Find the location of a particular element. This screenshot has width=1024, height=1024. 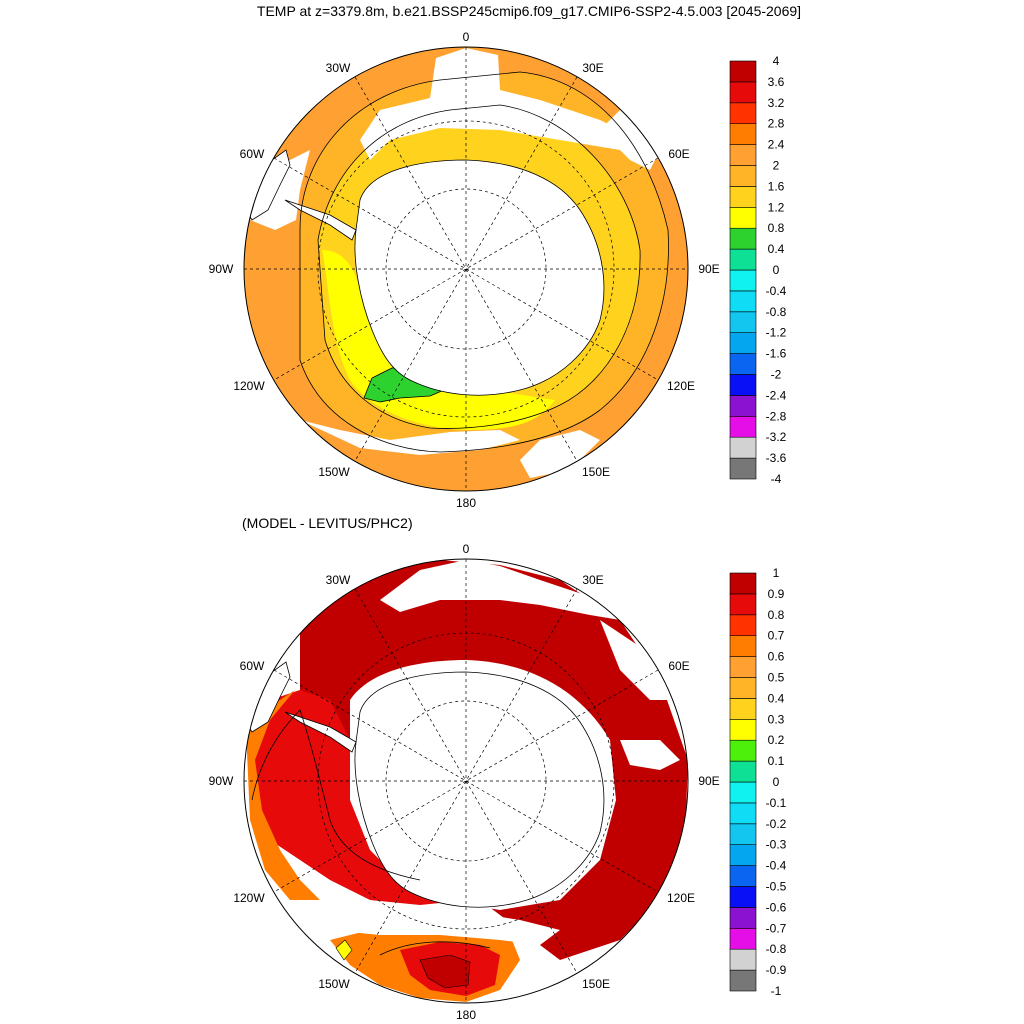

top-colorbar-tick-label: 2 is located at coordinates (776, 166).